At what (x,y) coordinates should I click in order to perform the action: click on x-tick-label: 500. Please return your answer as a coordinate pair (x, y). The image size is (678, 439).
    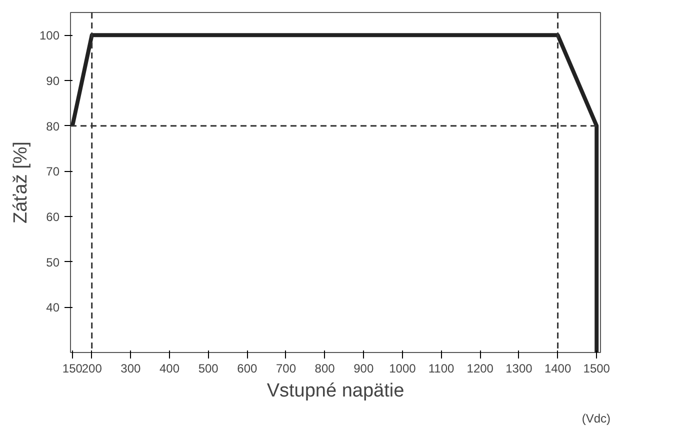
    Looking at the image, I should click on (208, 369).